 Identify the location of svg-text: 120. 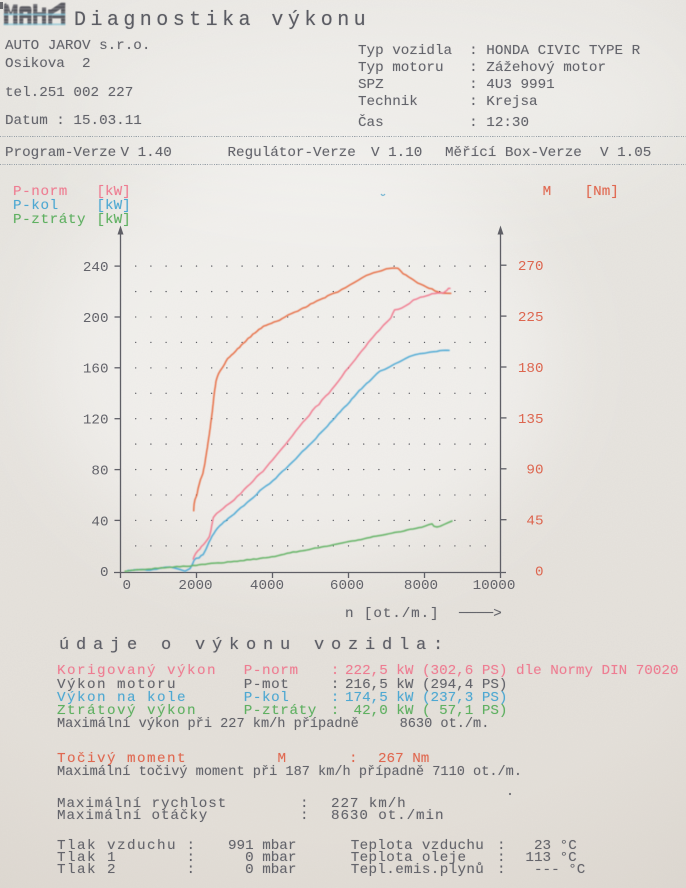
(96, 421).